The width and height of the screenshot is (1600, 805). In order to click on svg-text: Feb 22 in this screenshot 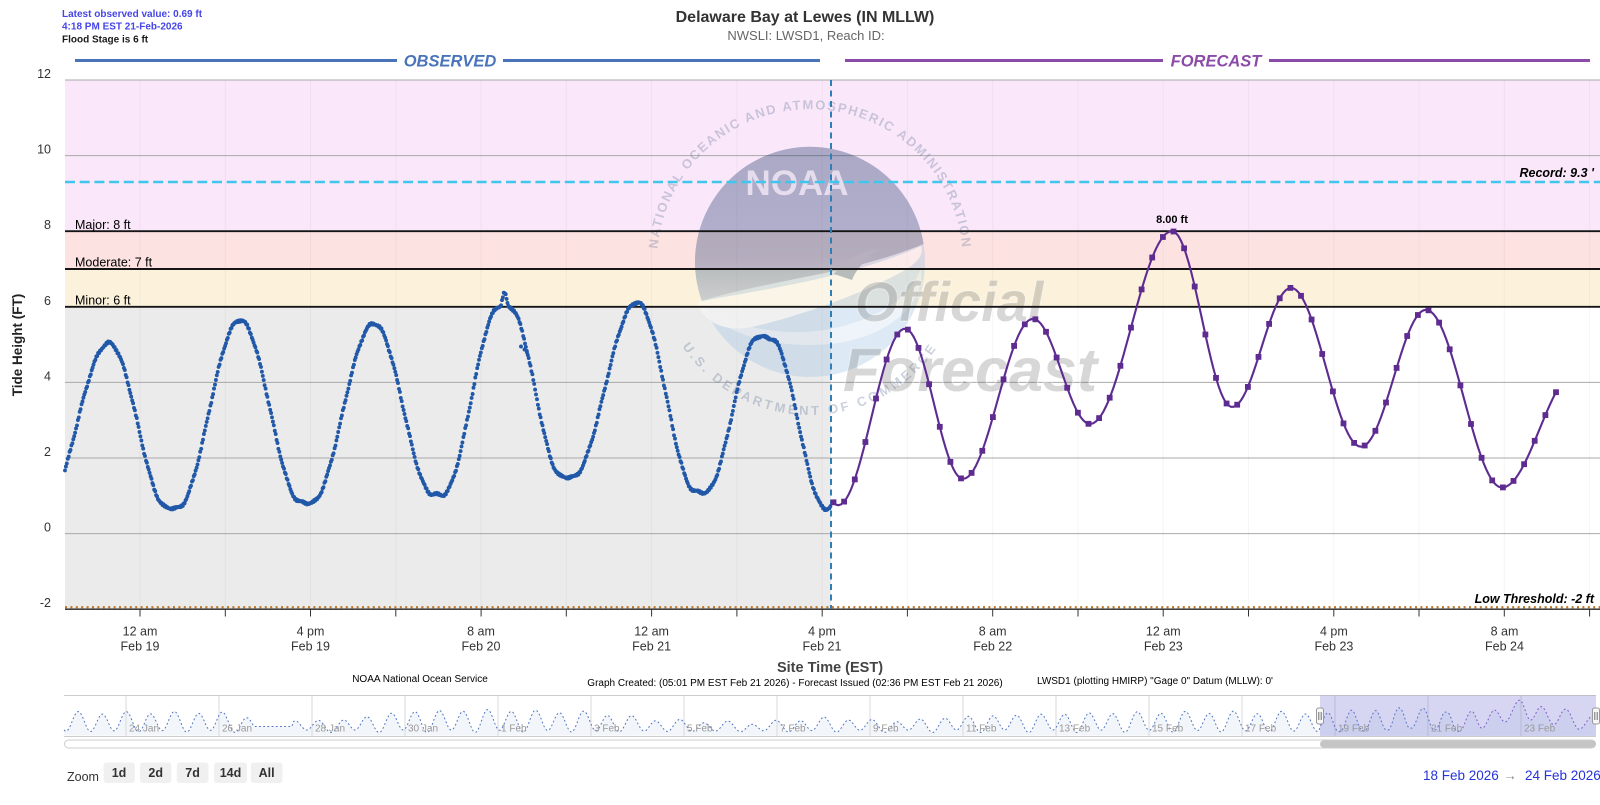, I will do `click(992, 647)`.